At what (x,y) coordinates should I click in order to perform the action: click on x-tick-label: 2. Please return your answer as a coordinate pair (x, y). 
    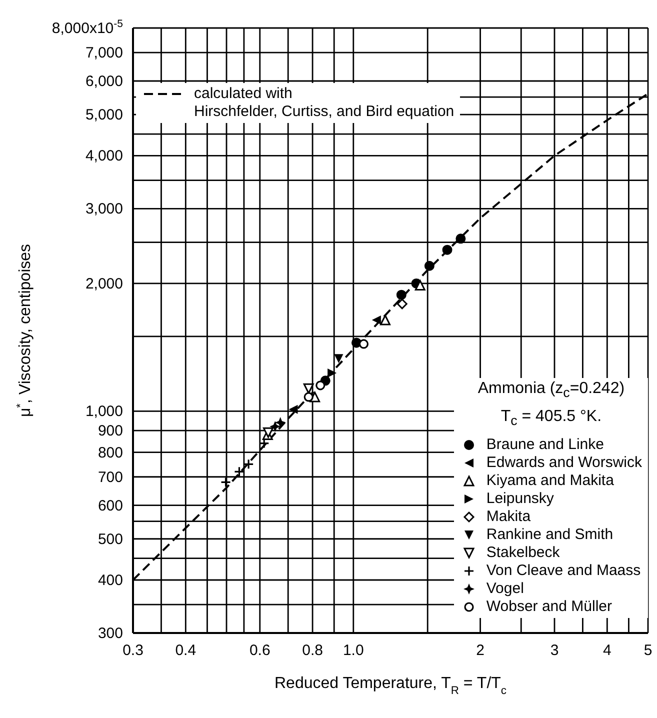
    Looking at the image, I should click on (480, 650).